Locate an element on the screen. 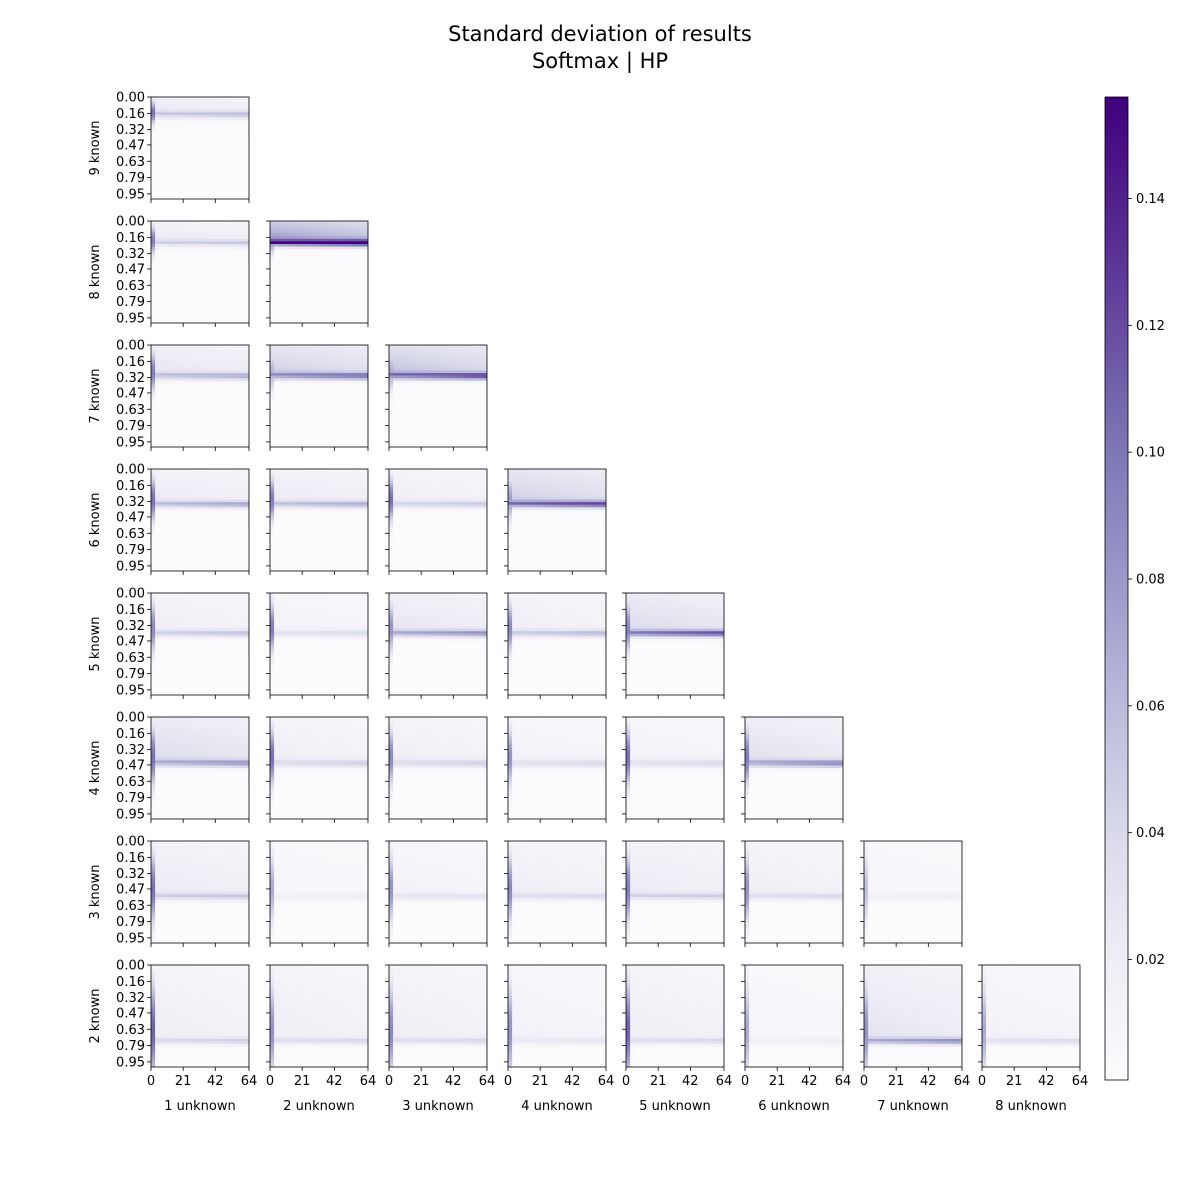  heatmap-panel: 0.000.160.320.47 0.630.790.95 3 known is located at coordinates (169, 891).